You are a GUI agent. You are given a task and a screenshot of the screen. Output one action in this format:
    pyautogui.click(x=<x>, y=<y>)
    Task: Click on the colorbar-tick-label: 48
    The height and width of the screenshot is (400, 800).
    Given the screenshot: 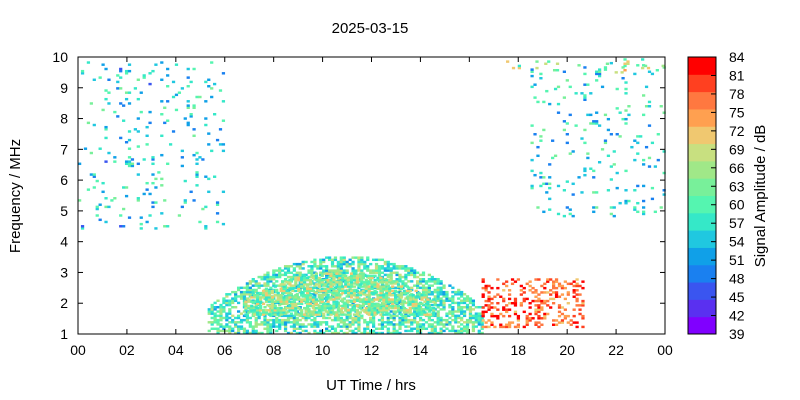 What is the action you would take?
    pyautogui.click(x=737, y=279)
    